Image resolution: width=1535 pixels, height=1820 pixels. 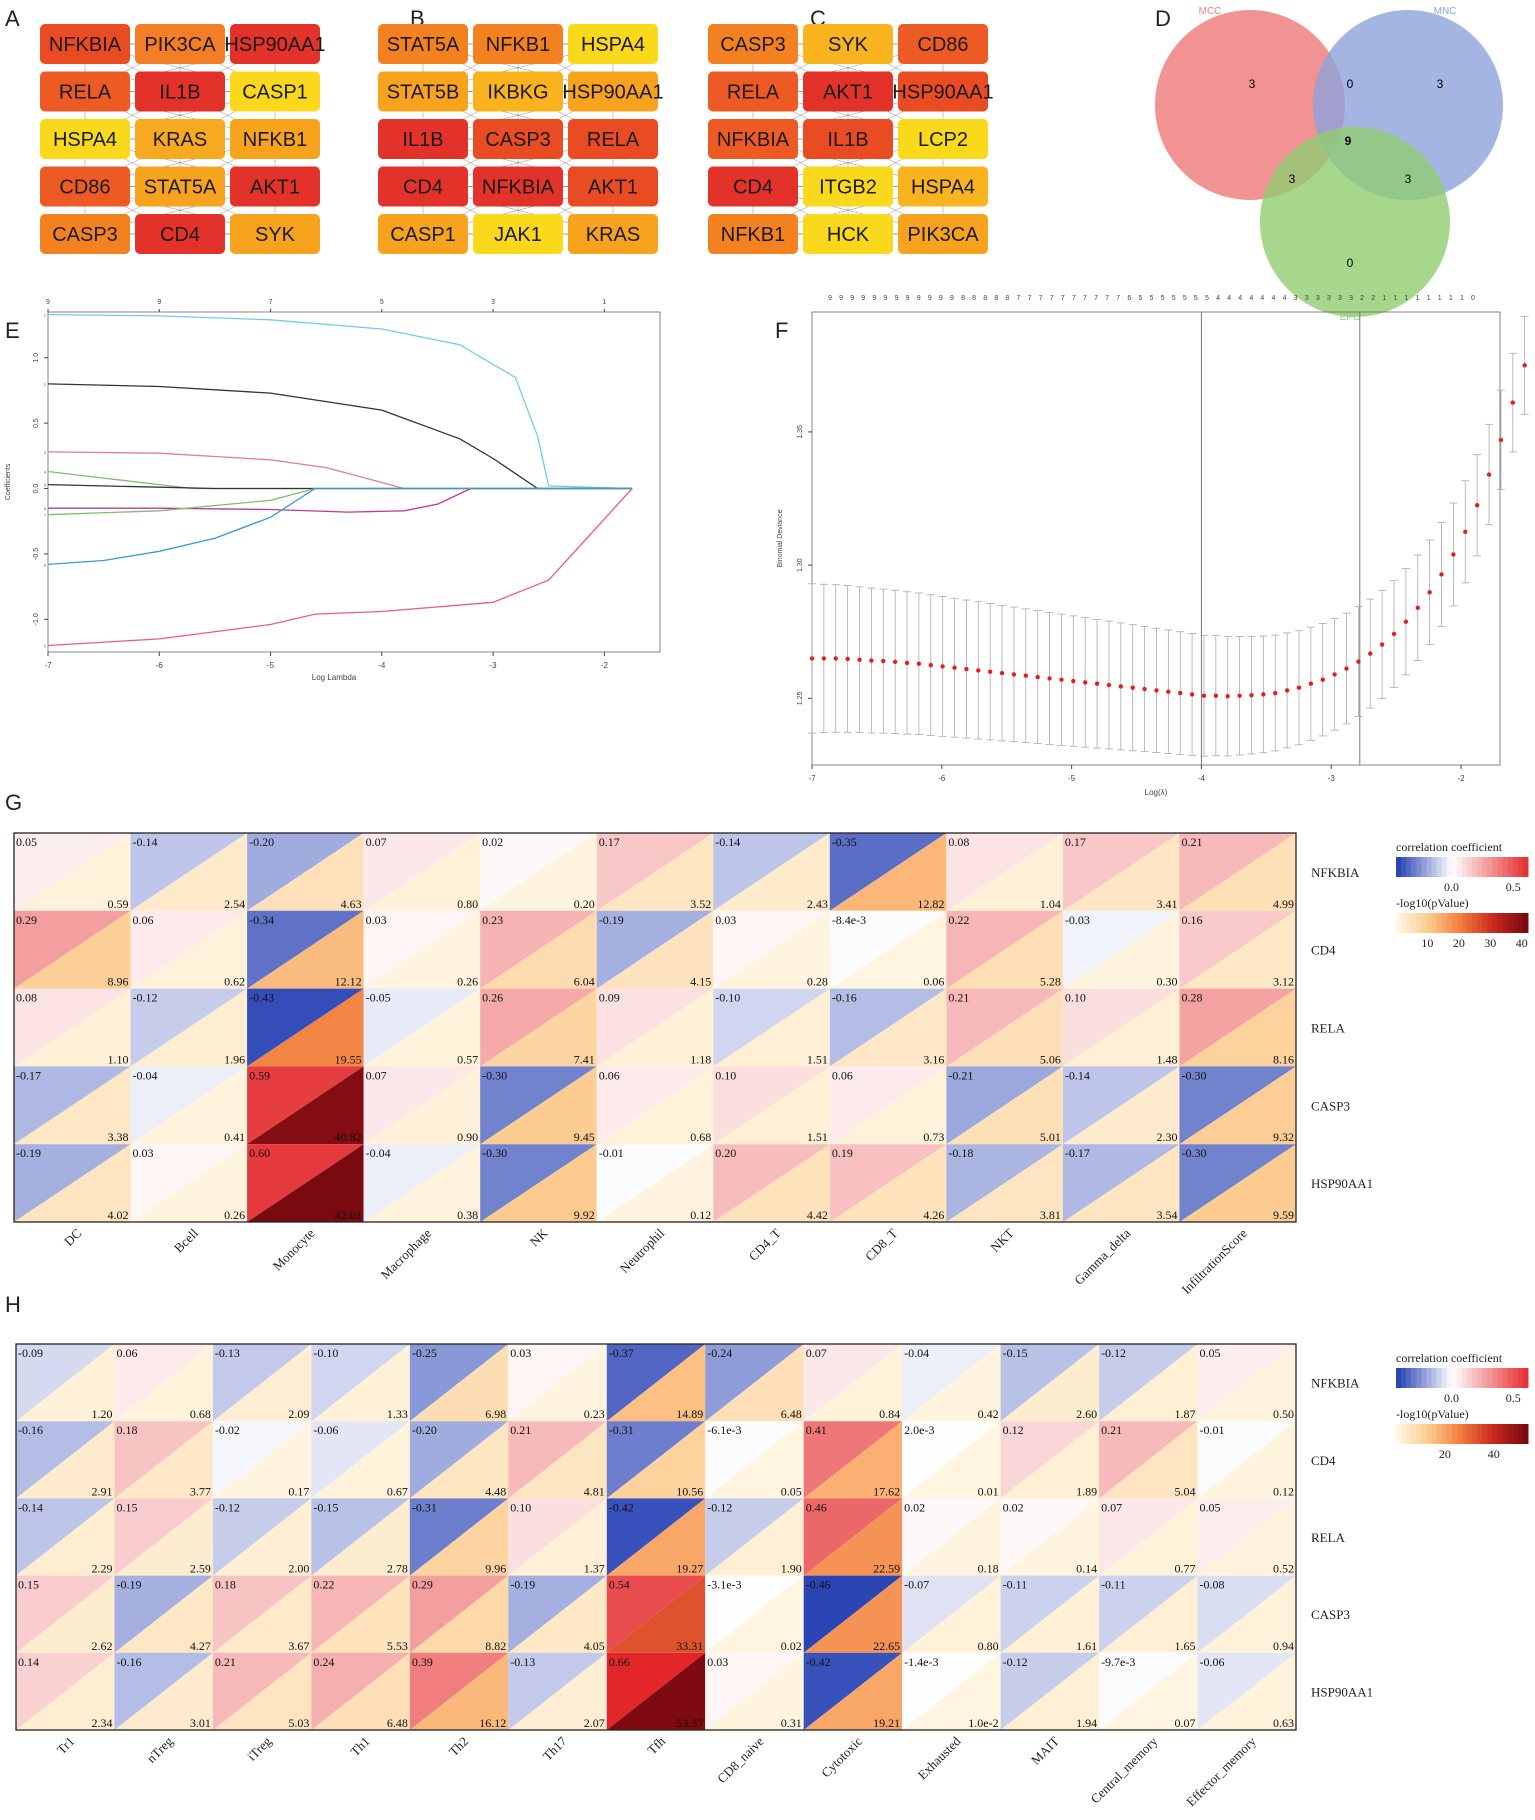 I want to click on legend-p-title: -log10(pValue), so click(x=1432, y=1414).